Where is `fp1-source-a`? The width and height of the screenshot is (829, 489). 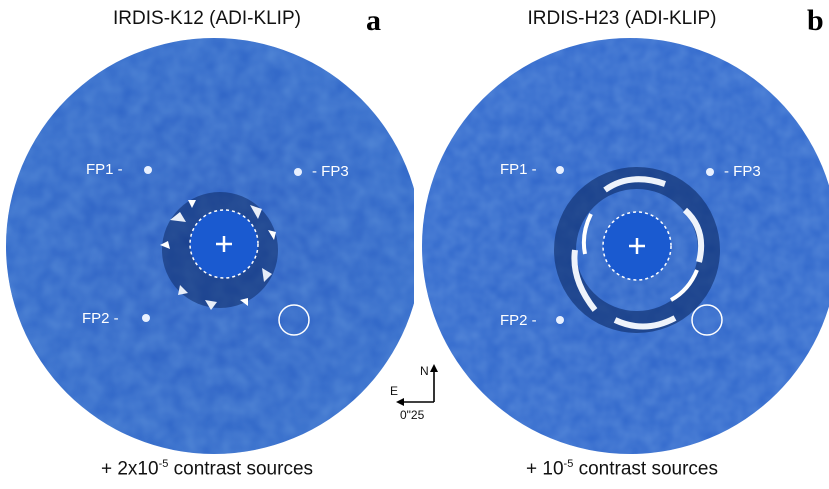
fp1-source-a is located at coordinates (148, 170).